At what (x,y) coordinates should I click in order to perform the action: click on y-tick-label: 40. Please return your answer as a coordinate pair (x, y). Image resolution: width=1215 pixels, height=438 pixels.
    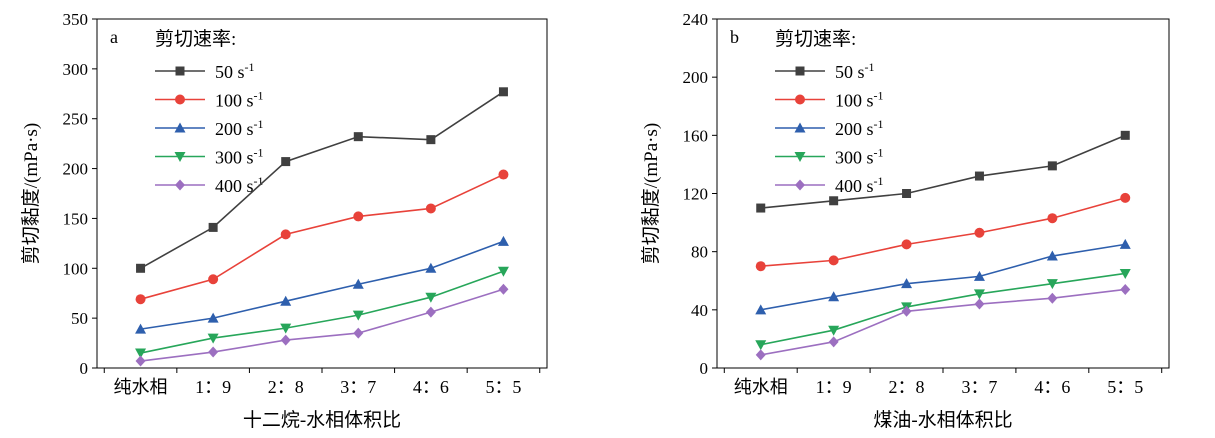
    Looking at the image, I should click on (699, 310).